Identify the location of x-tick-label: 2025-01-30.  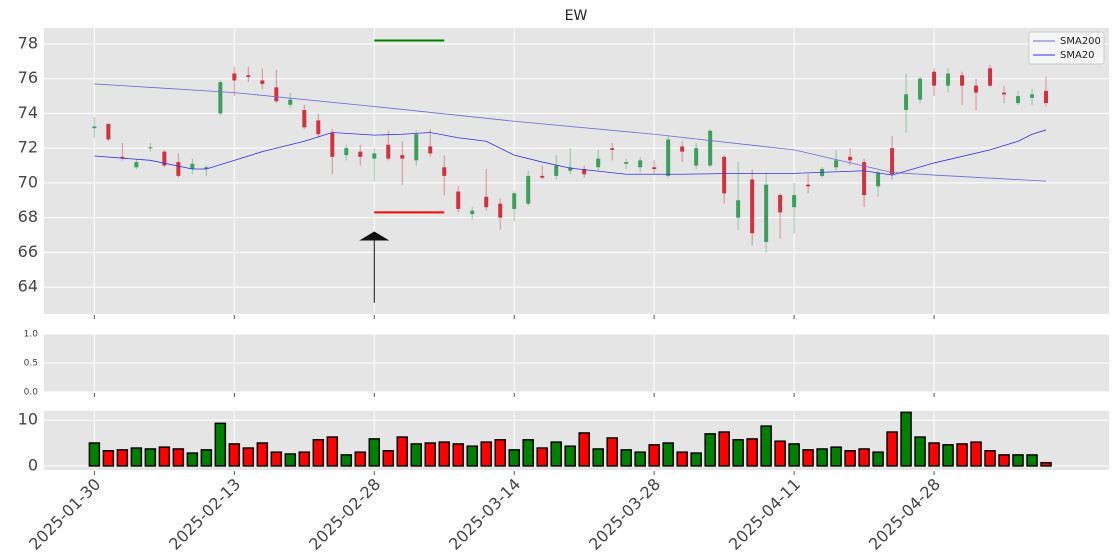
(64, 514).